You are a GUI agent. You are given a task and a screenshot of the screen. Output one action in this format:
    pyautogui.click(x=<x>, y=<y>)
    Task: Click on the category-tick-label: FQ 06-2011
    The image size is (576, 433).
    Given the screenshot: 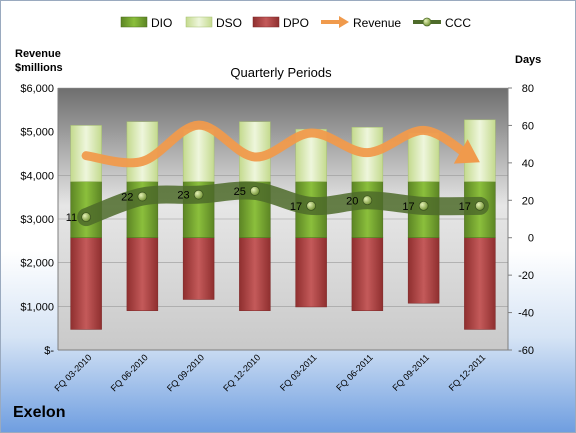 What is the action you would take?
    pyautogui.click(x=354, y=372)
    